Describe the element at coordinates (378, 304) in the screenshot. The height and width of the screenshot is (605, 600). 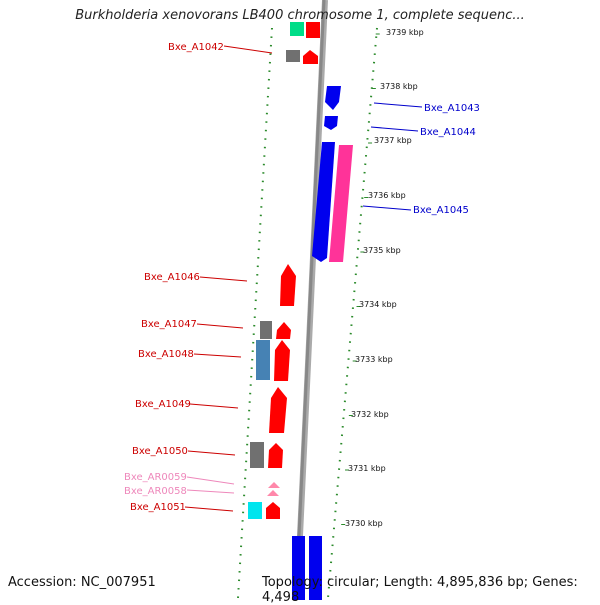
I see `ruler-label: 3734 kbp` at that location.